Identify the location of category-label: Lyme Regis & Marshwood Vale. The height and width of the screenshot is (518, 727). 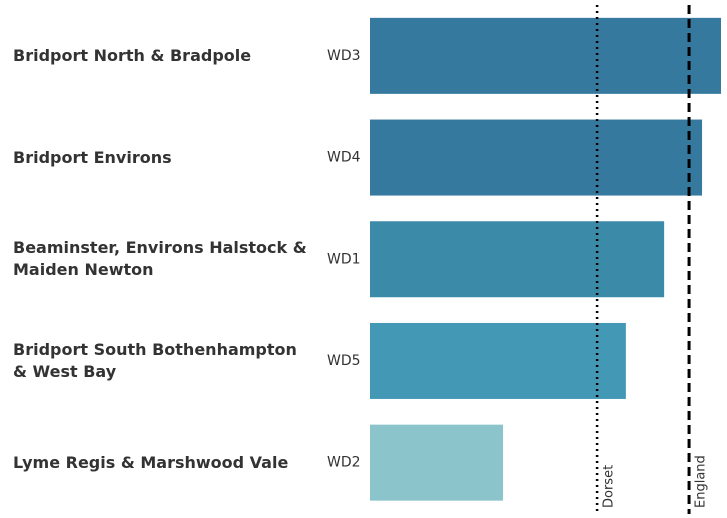
(151, 462).